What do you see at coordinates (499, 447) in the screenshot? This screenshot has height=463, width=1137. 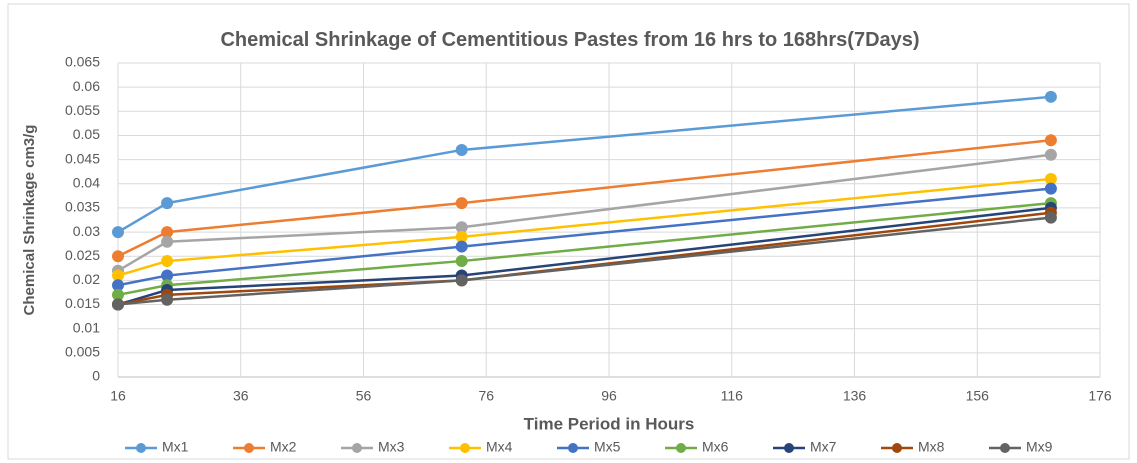 I see `legend-label: Mx4` at bounding box center [499, 447].